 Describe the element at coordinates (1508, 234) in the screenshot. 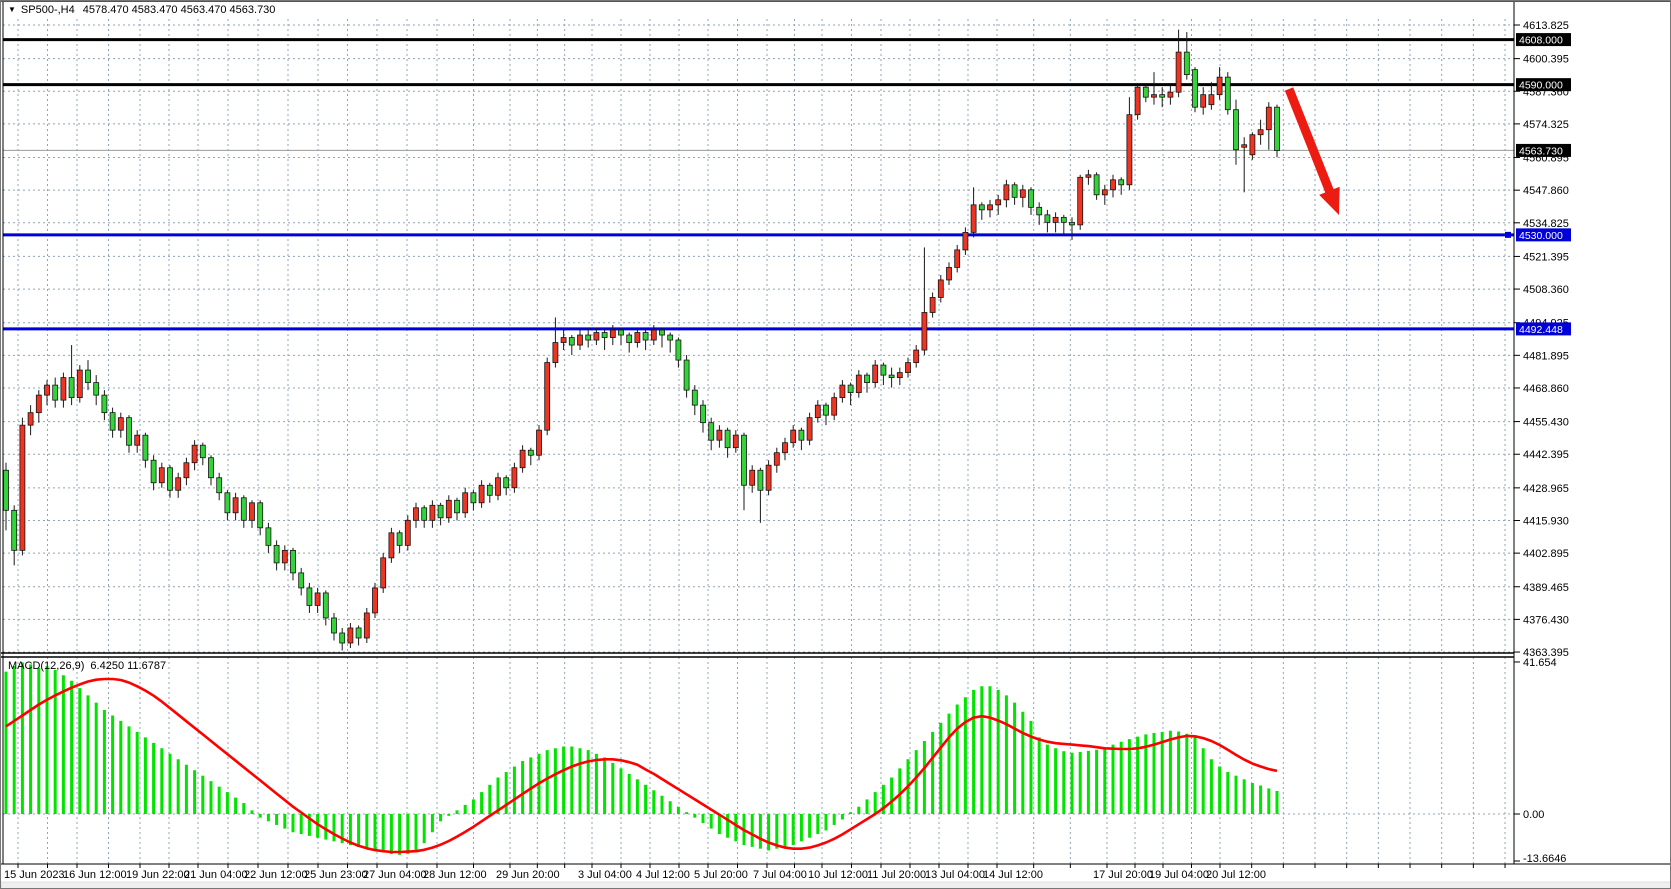

I see `hline-handle` at that location.